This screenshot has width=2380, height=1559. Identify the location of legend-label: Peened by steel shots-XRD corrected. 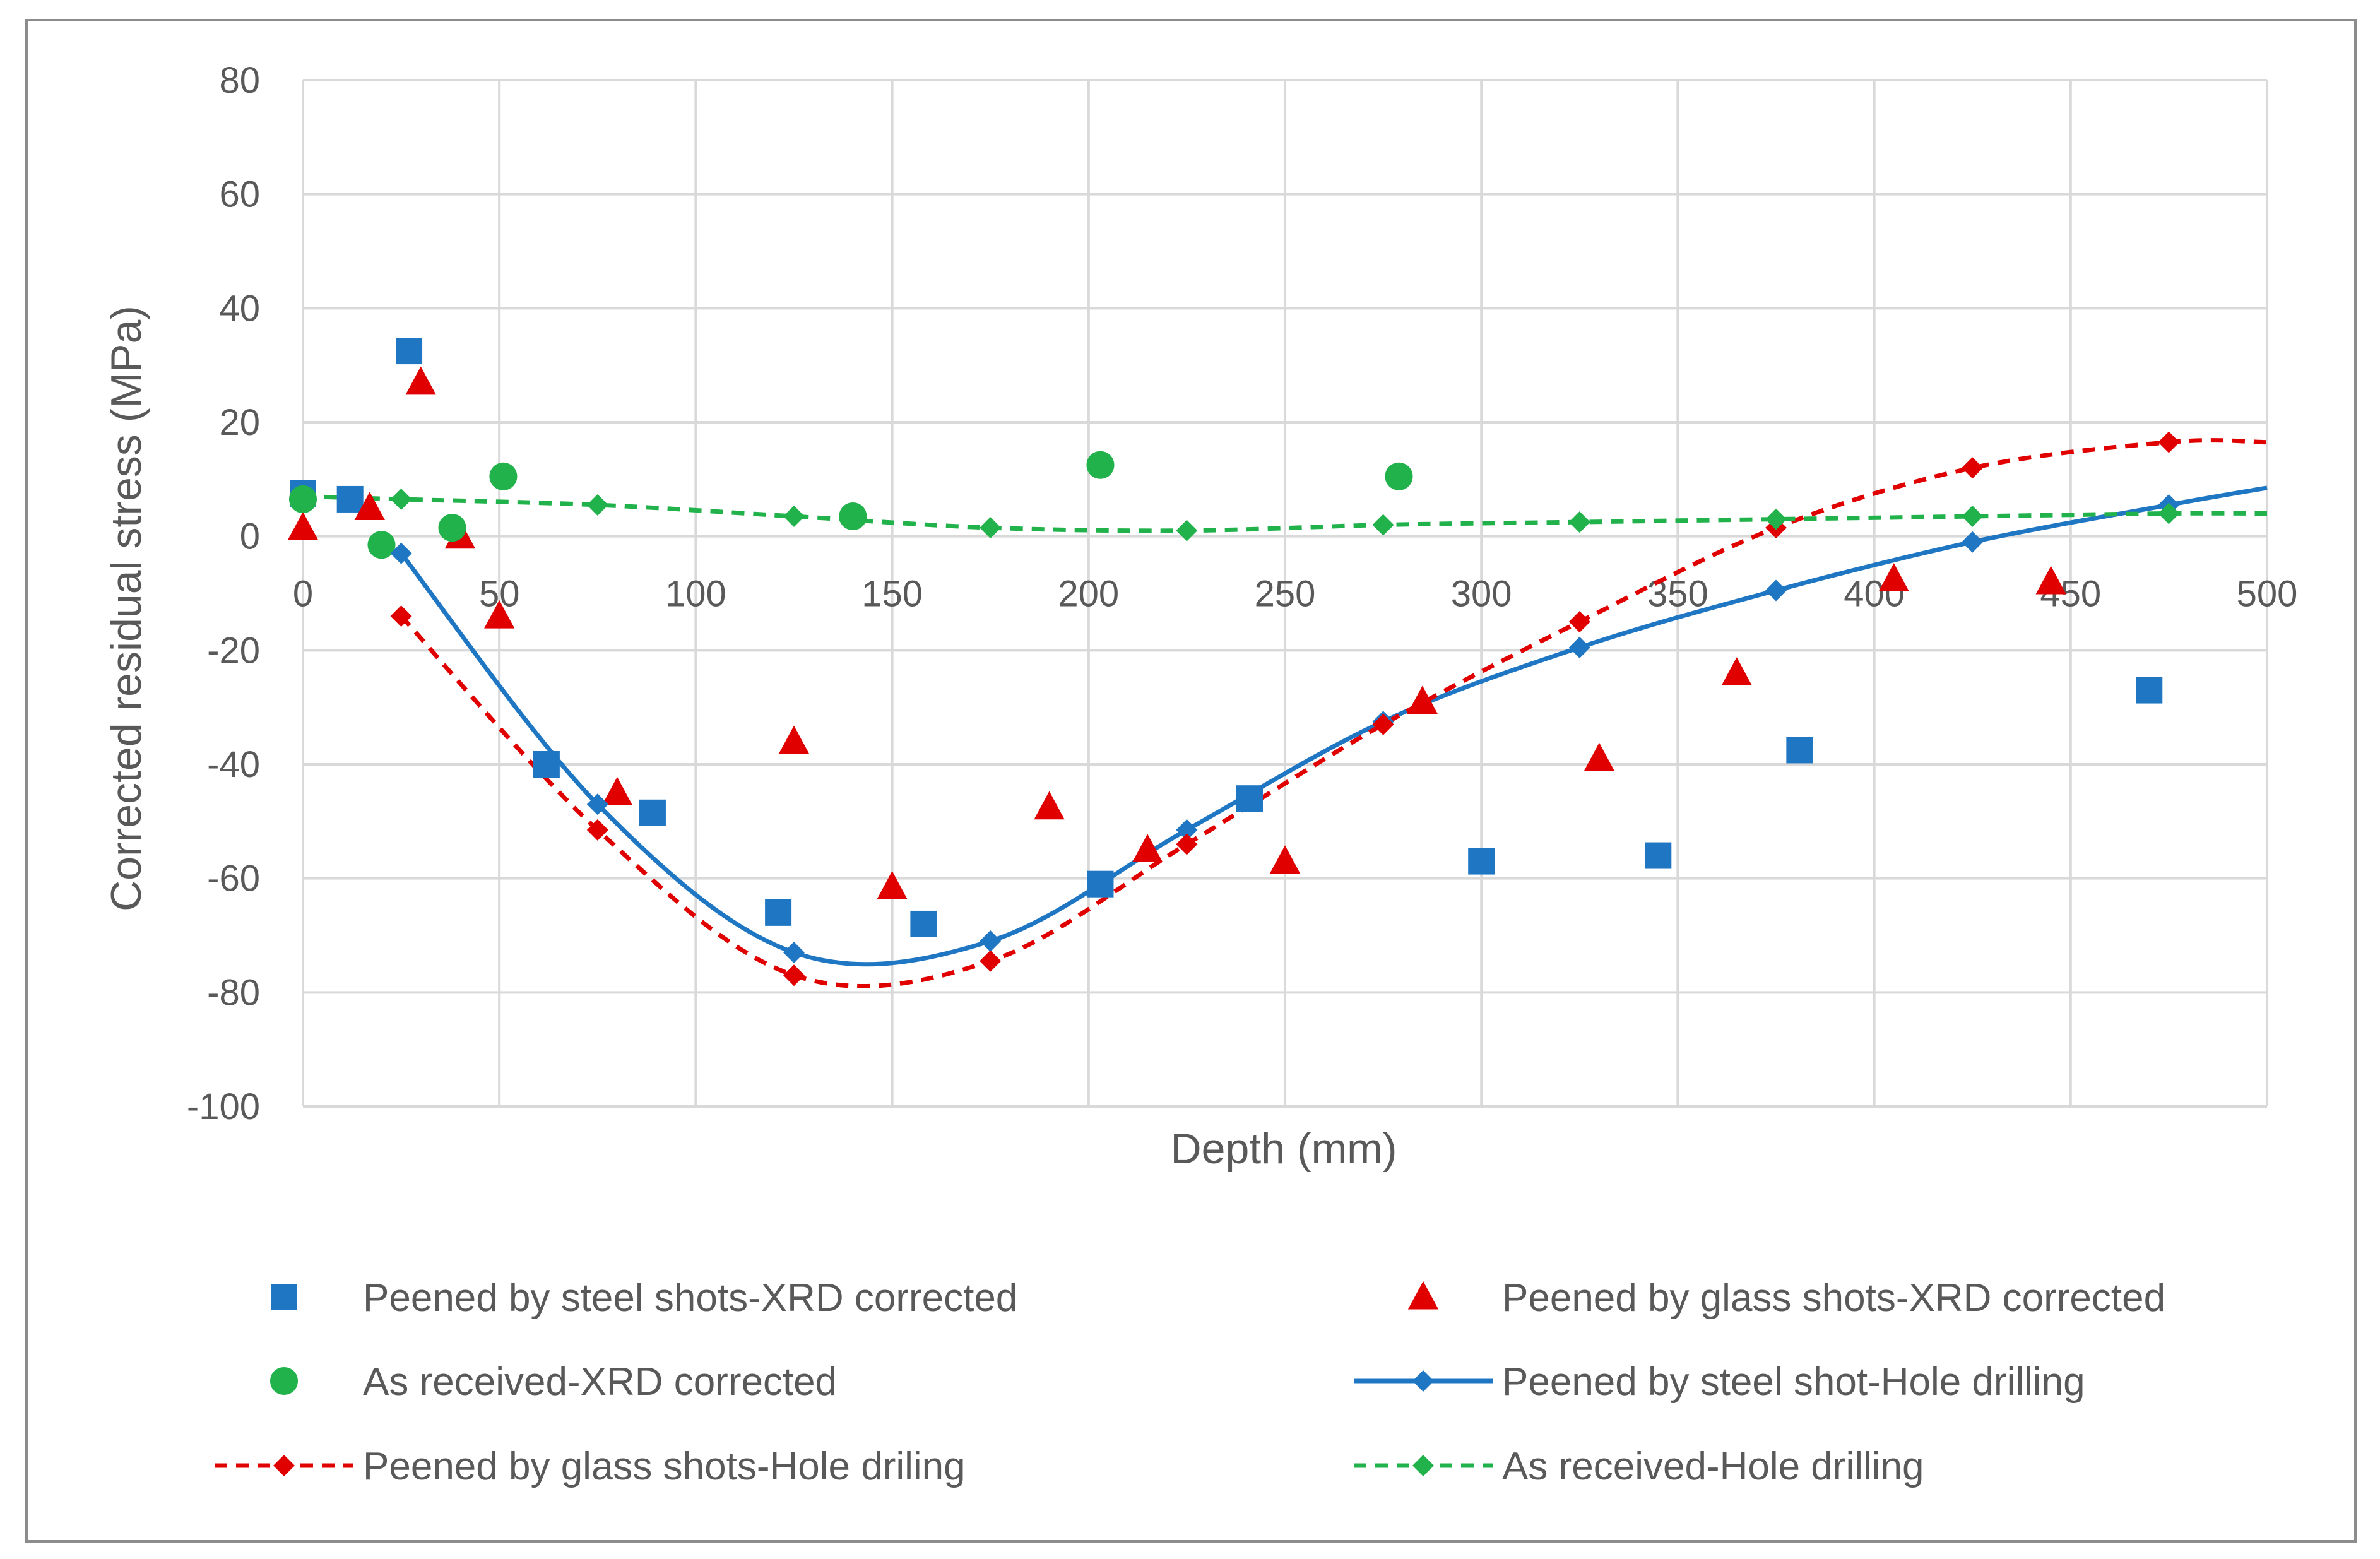
(690, 1298).